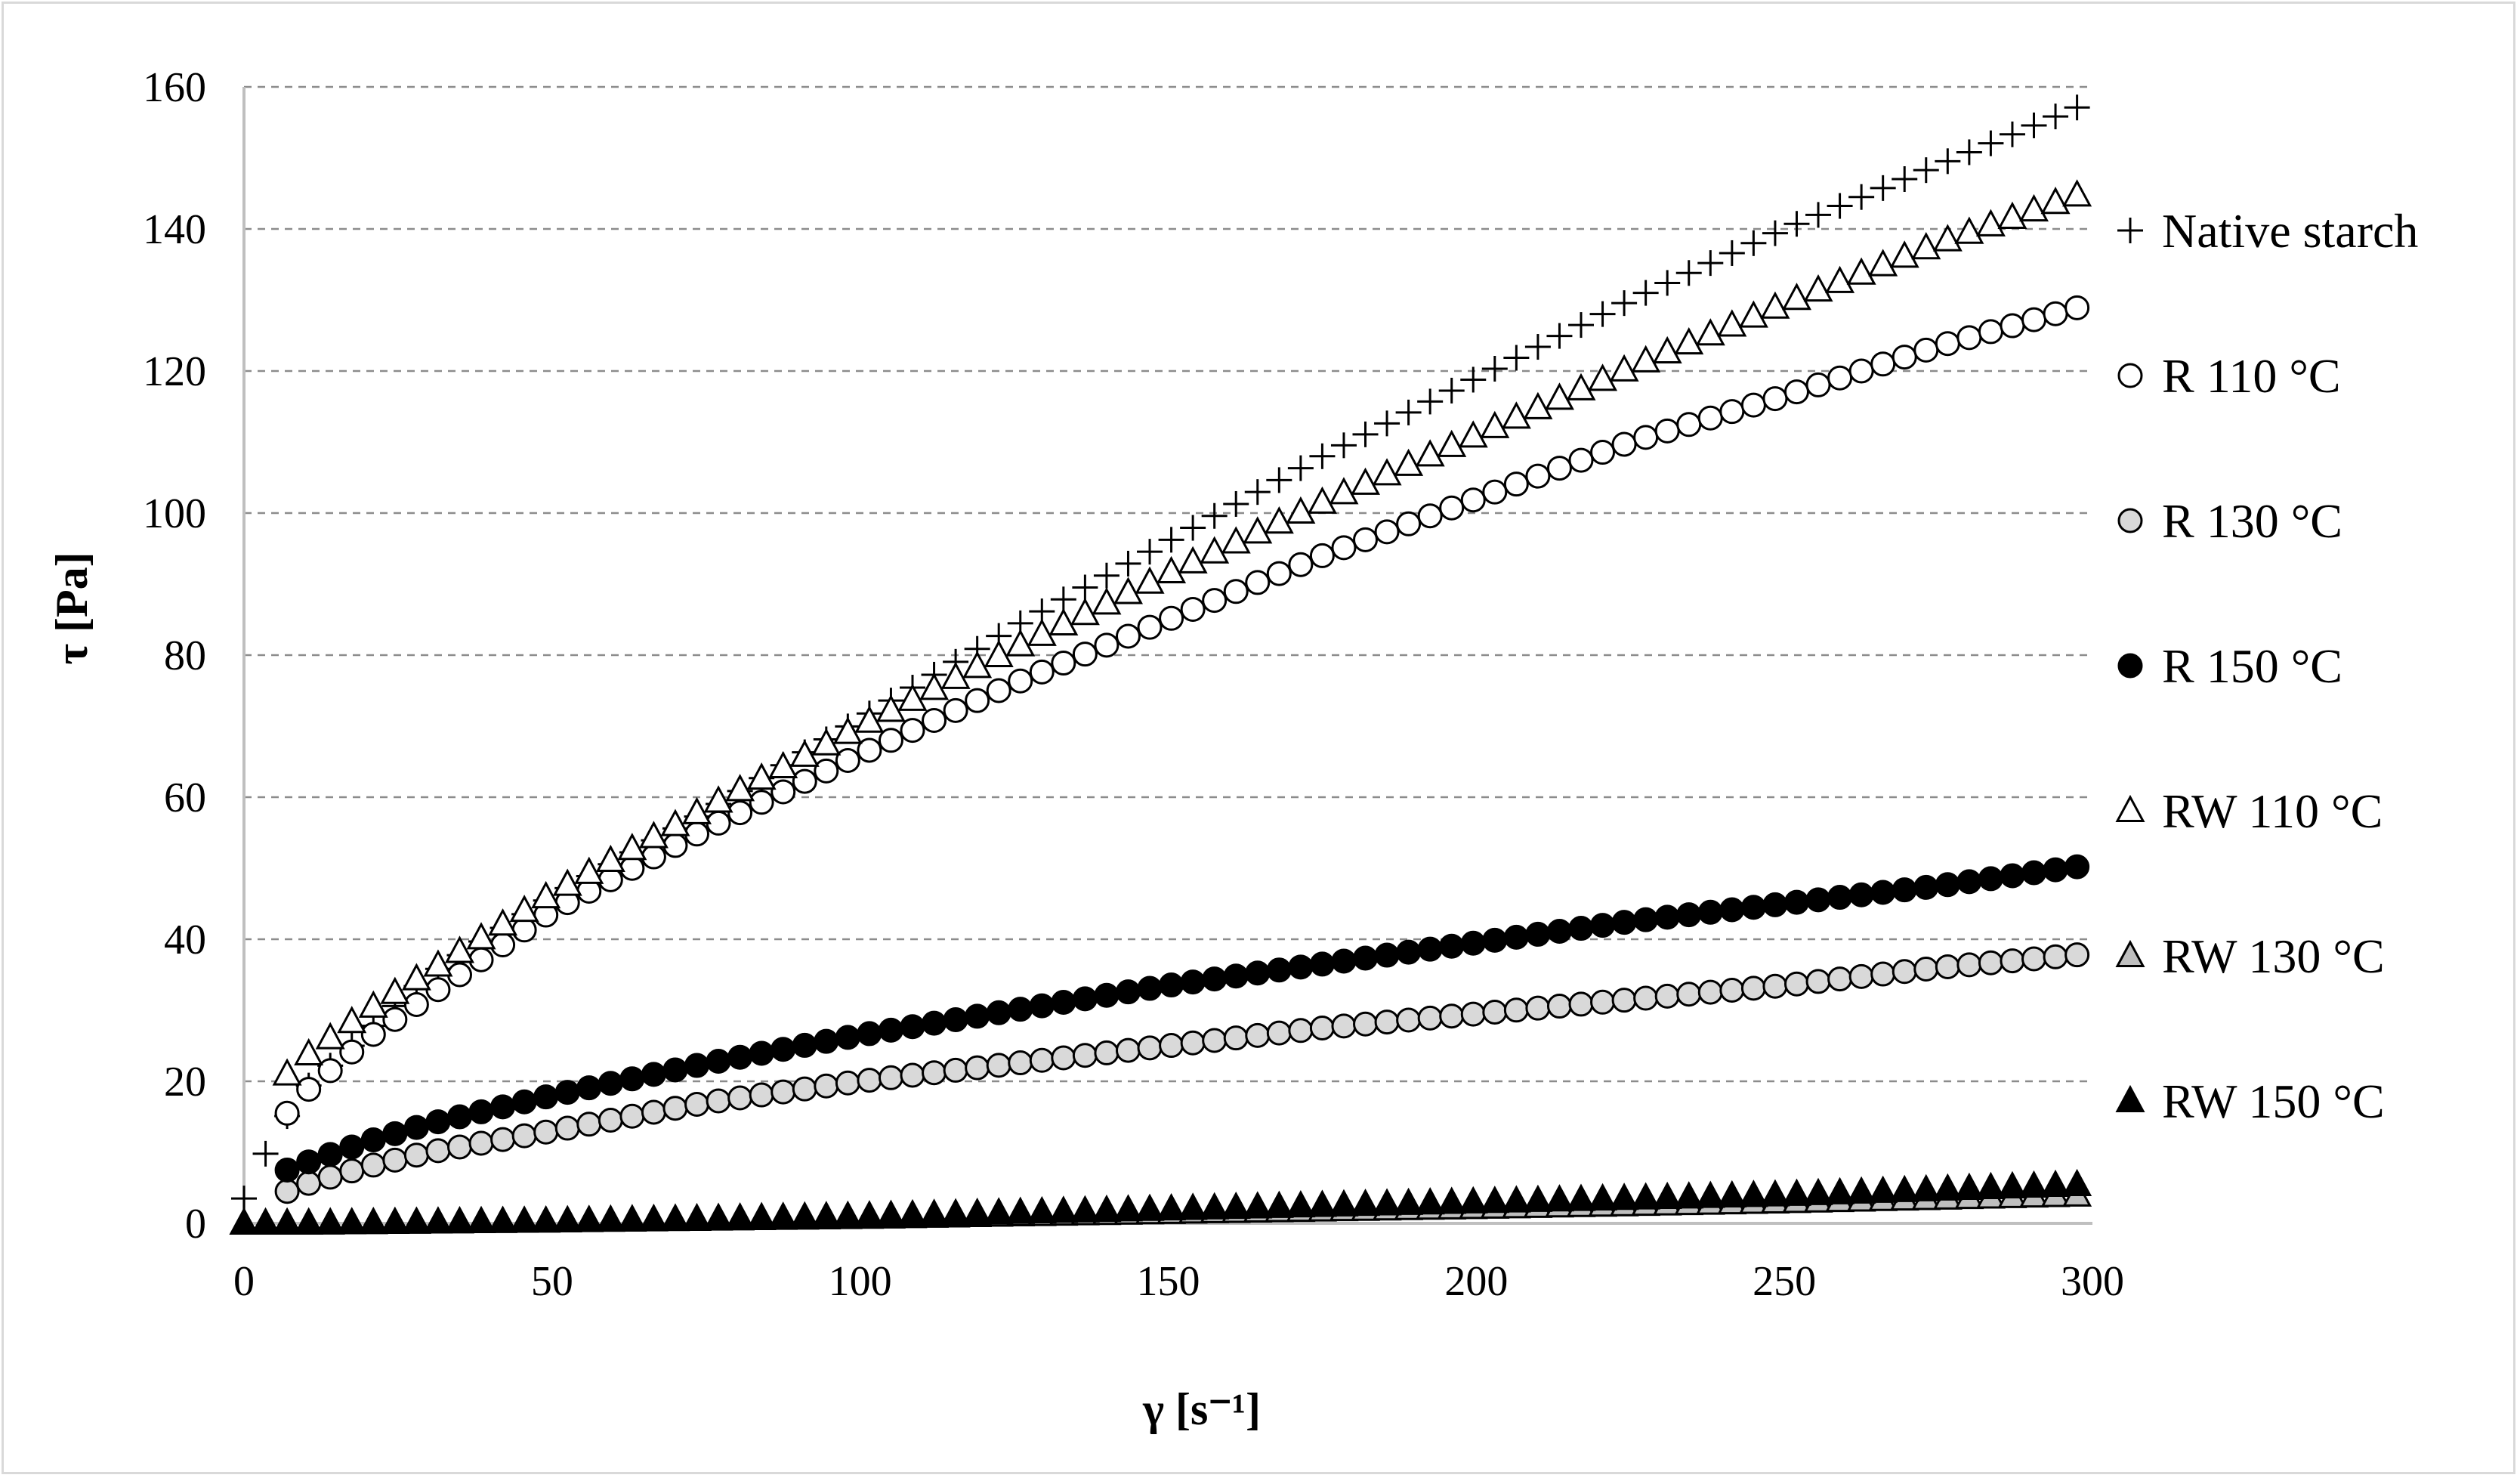  I want to click on legend-item: Native starch, so click(2267, 231).